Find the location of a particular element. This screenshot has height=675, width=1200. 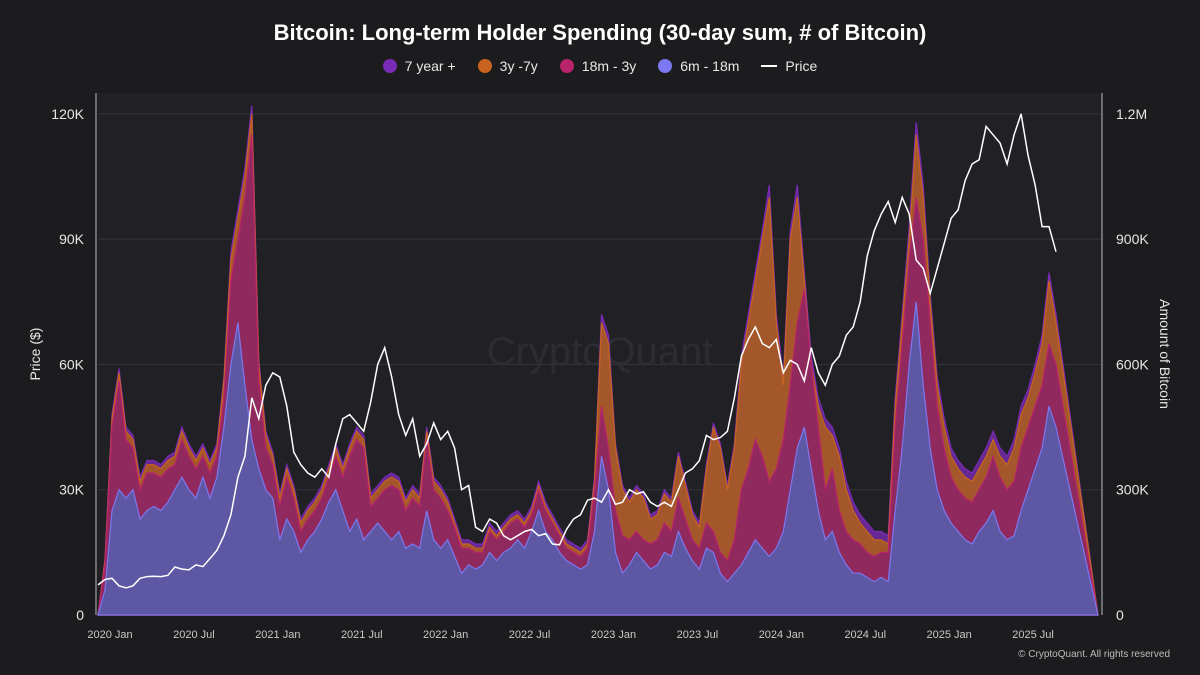

y-axis-right-label: Amount of Bitcoin is located at coordinates (1165, 354).